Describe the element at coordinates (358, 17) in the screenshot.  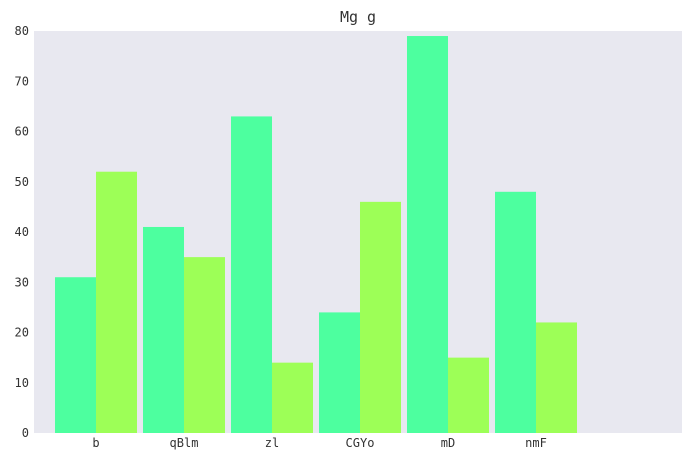
I see `chart-title: Mg g` at that location.